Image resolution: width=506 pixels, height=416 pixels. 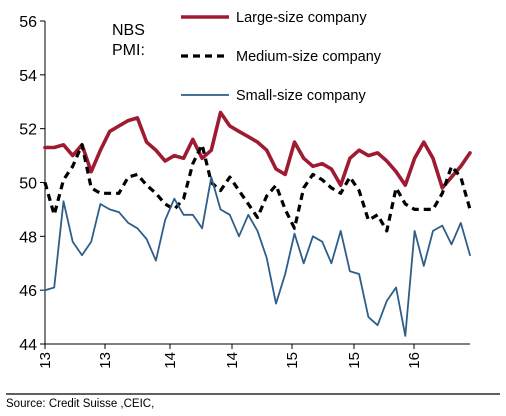 I want to click on y-tick-label: 48, so click(x=28, y=237).